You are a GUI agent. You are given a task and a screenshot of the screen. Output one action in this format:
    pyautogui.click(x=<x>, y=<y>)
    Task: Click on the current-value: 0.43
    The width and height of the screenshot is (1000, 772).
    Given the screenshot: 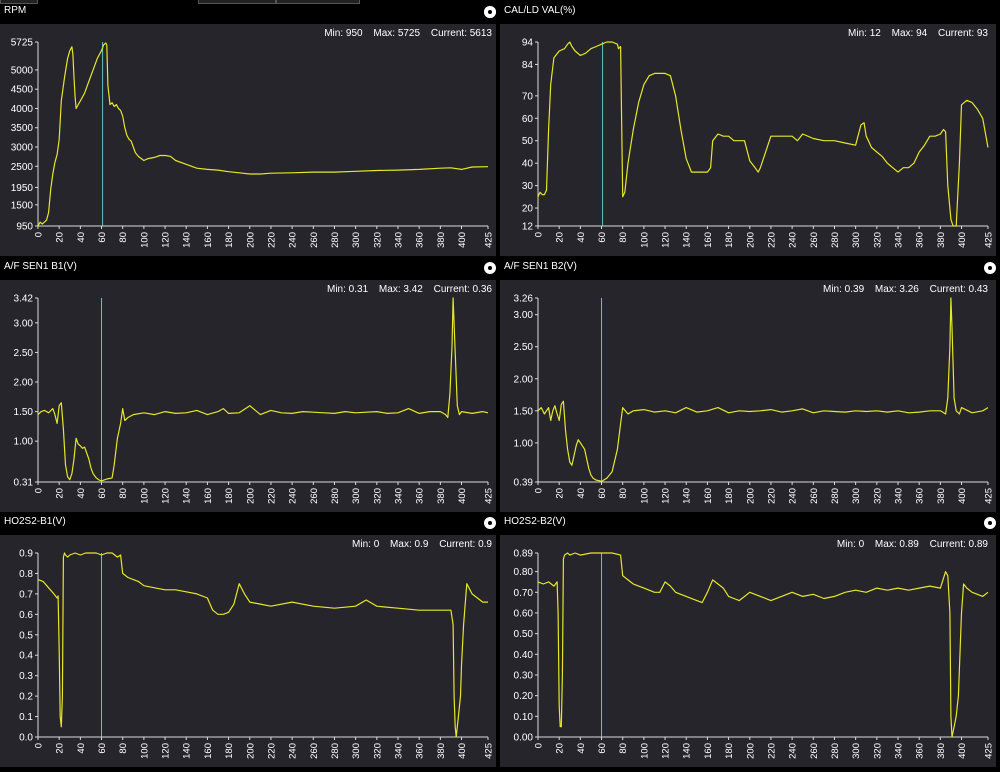 What is the action you would take?
    pyautogui.click(x=978, y=289)
    